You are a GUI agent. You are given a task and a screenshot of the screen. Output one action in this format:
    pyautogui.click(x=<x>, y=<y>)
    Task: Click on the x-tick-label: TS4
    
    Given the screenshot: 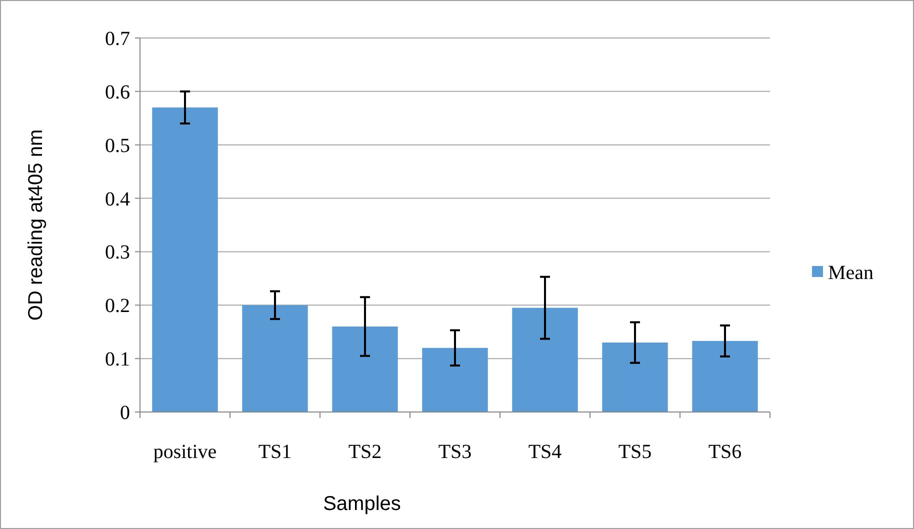 What is the action you would take?
    pyautogui.click(x=545, y=452)
    